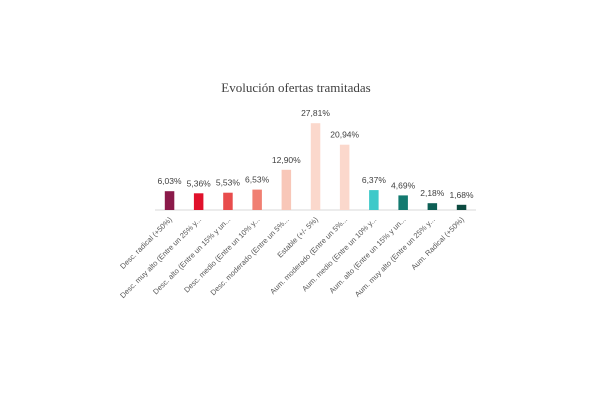  I want to click on data-label-4: 6,53%, so click(257, 180).